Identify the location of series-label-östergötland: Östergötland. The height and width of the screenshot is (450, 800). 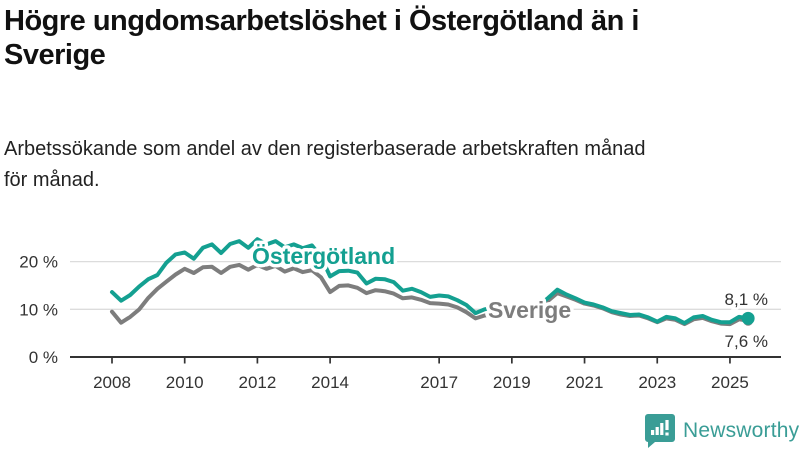
(323, 256).